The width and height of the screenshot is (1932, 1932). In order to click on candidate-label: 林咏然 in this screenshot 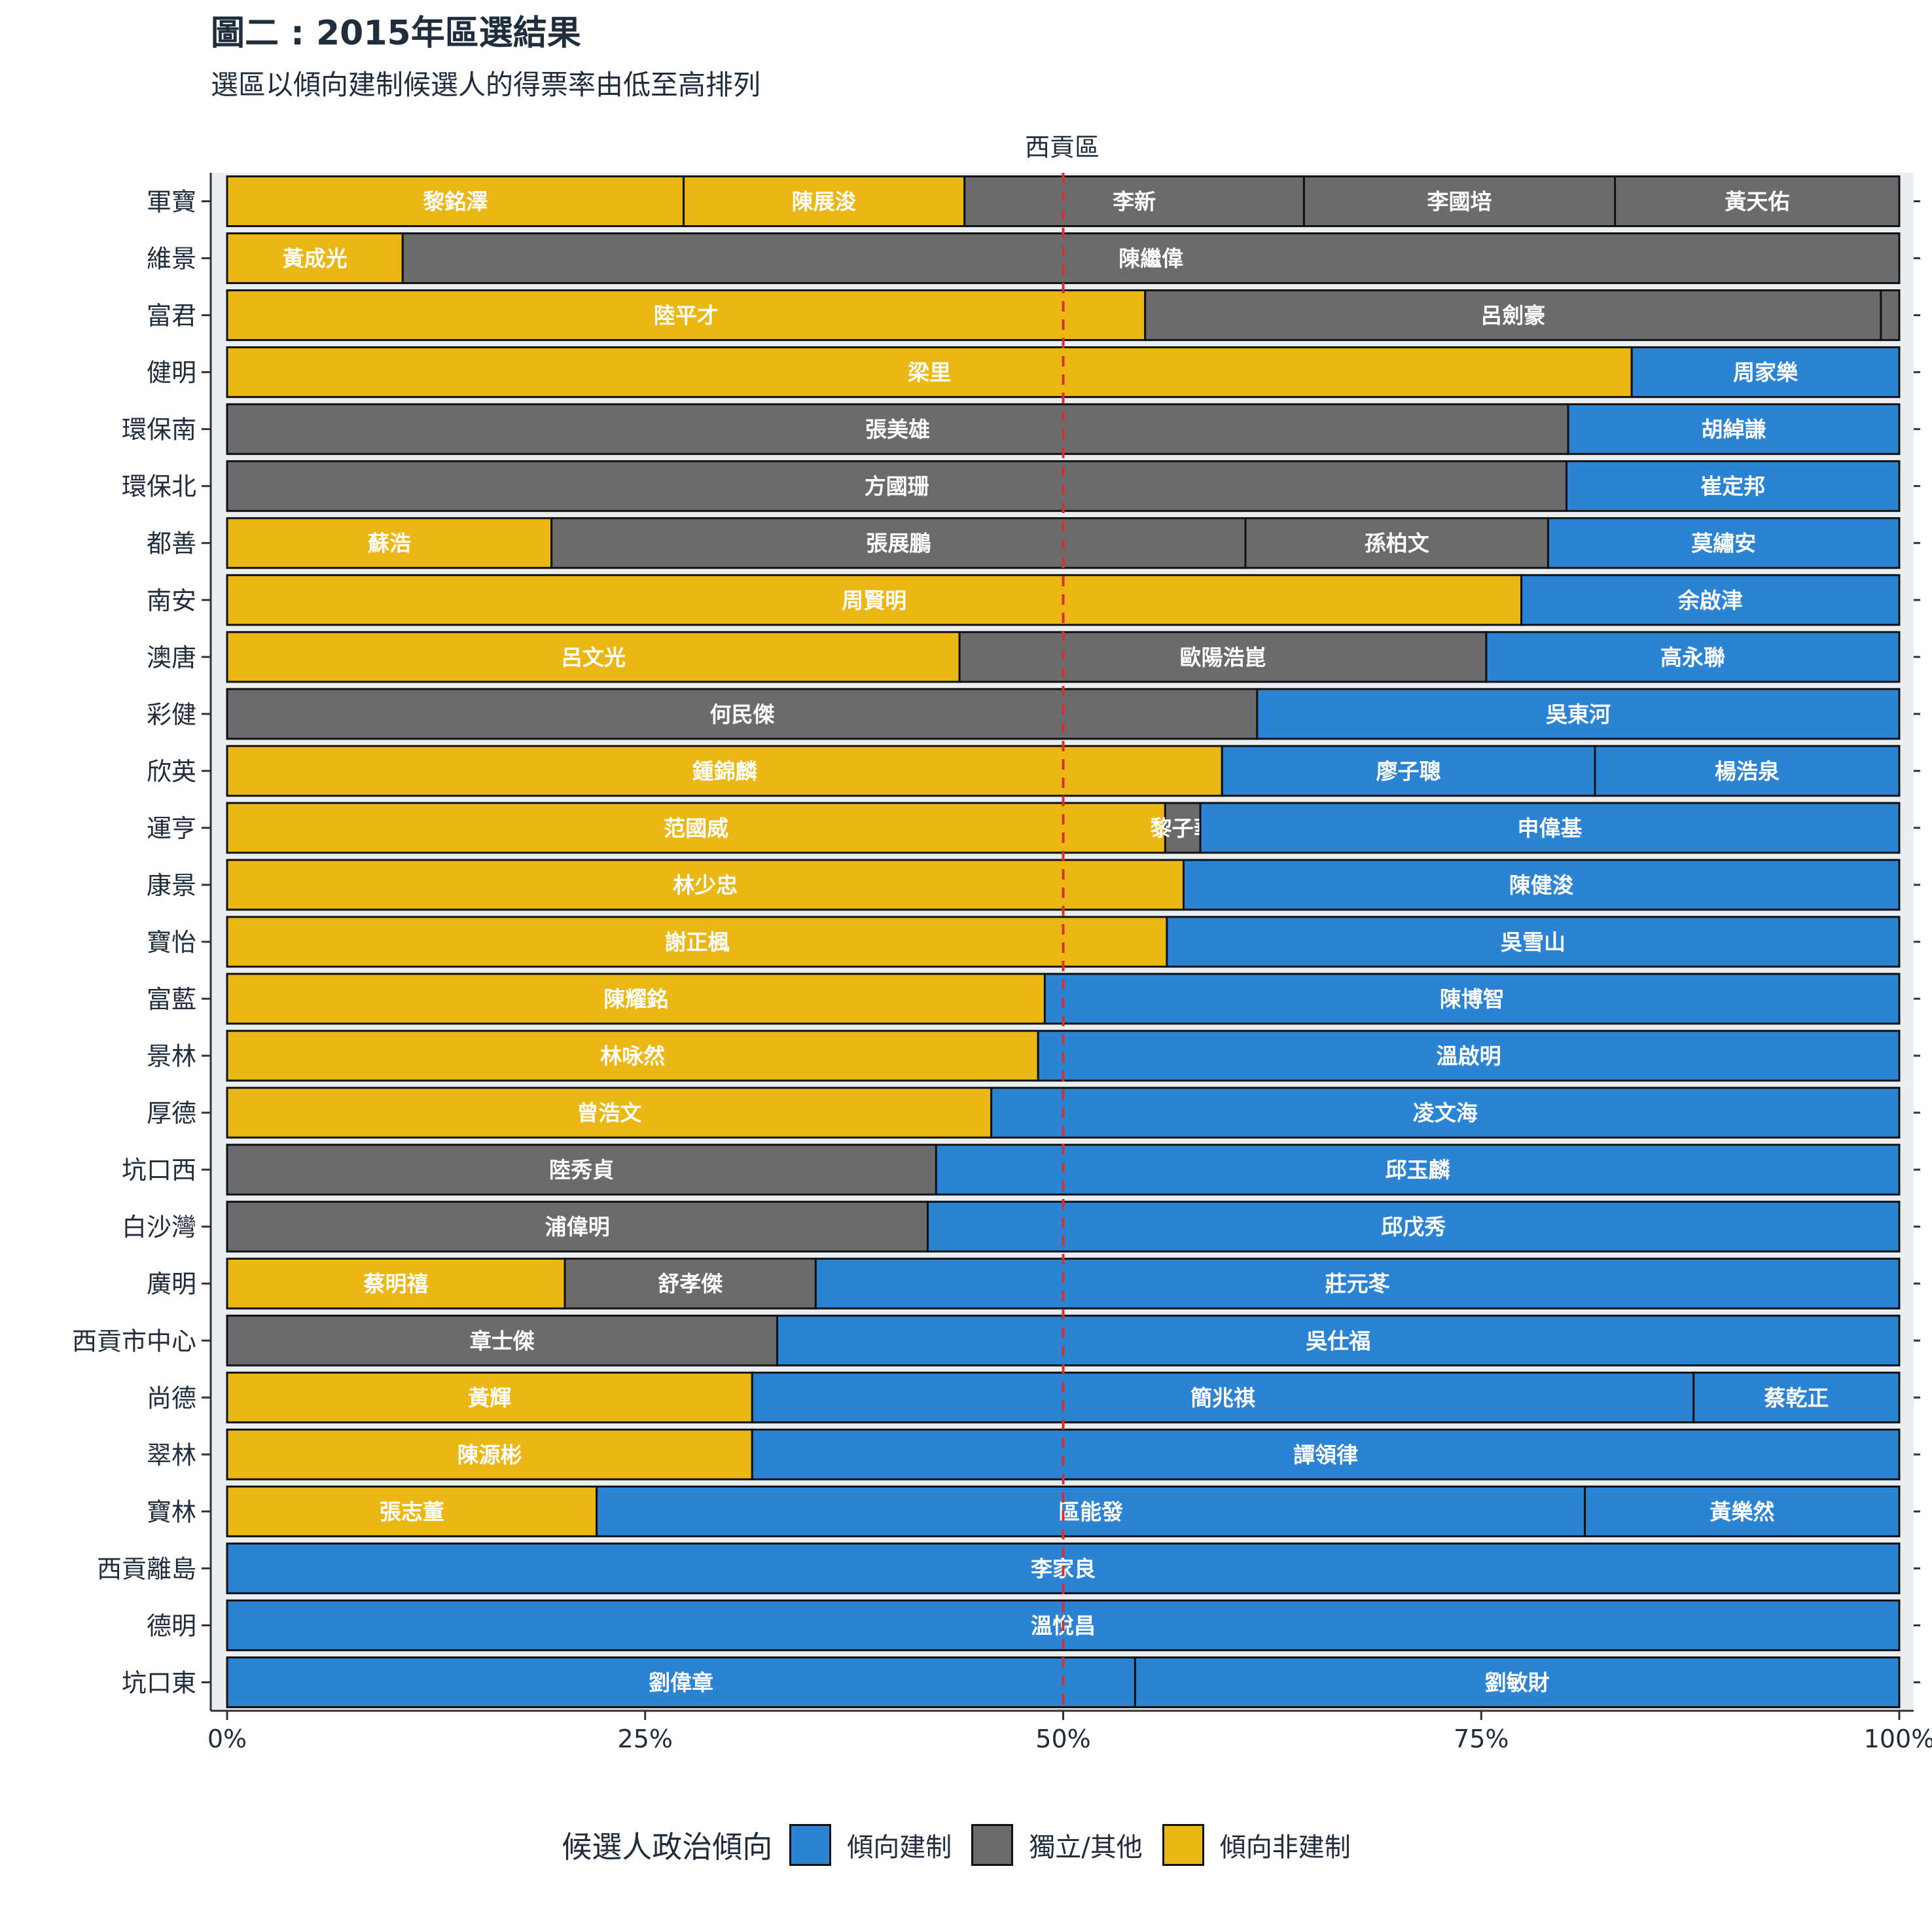, I will do `click(632, 1056)`.